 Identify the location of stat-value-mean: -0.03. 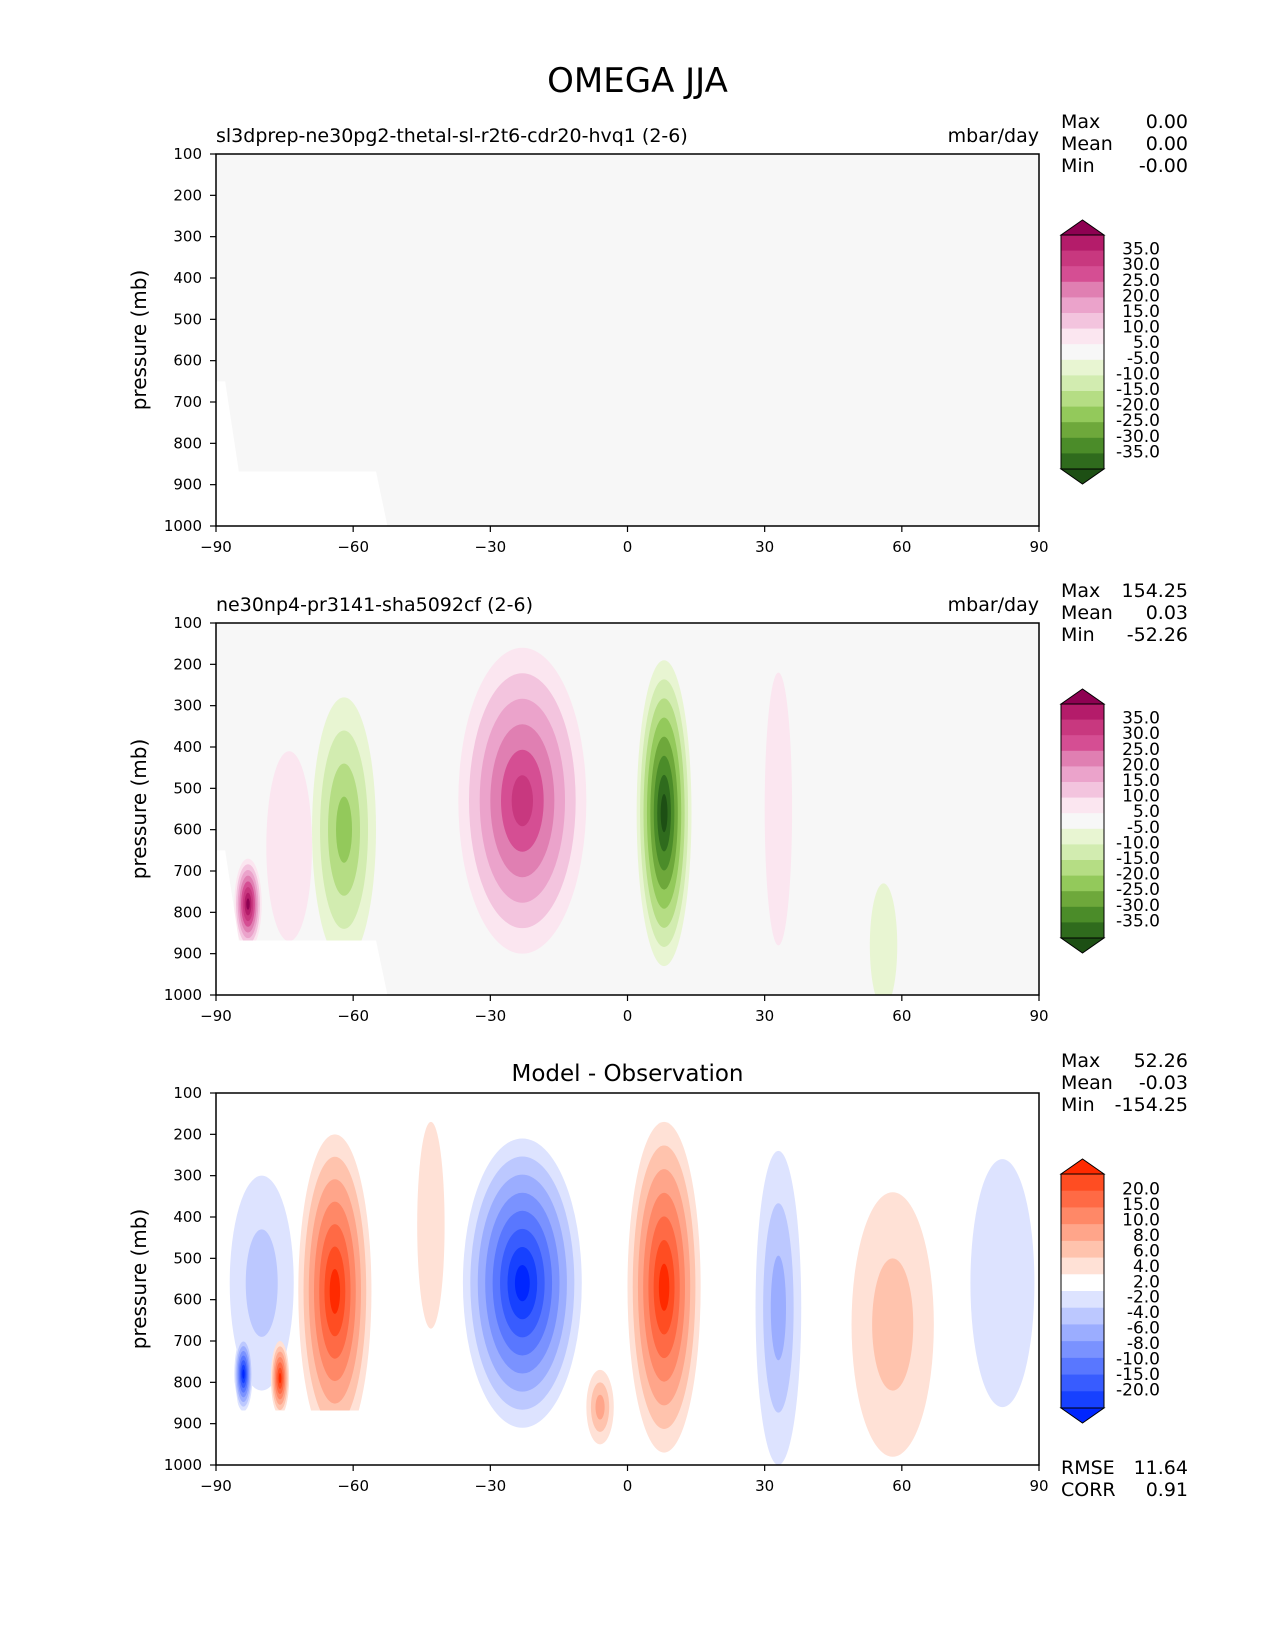
(1163, 1083).